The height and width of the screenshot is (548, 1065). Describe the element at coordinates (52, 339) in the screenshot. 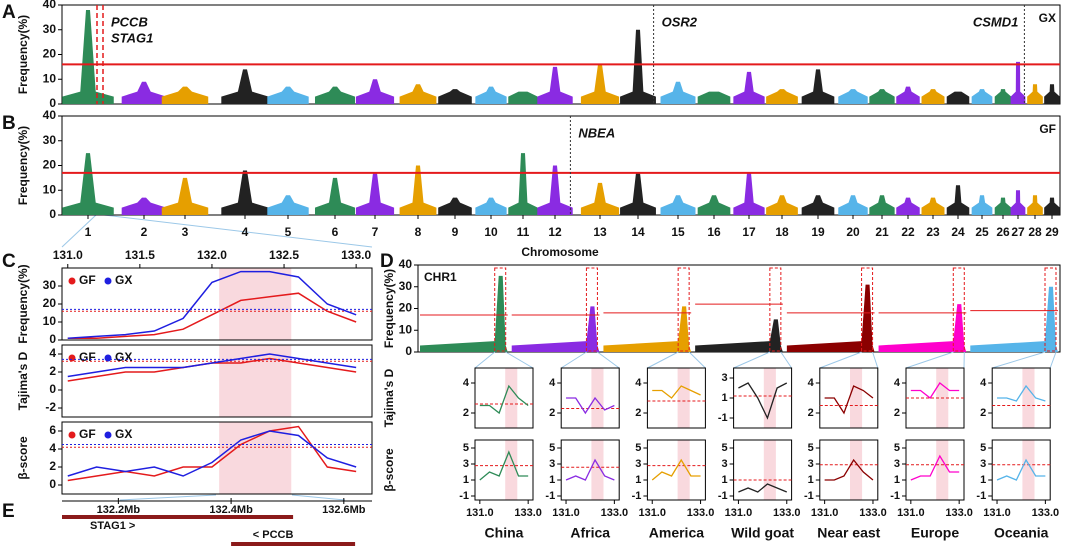

I see `y-tick-label: 0` at that location.